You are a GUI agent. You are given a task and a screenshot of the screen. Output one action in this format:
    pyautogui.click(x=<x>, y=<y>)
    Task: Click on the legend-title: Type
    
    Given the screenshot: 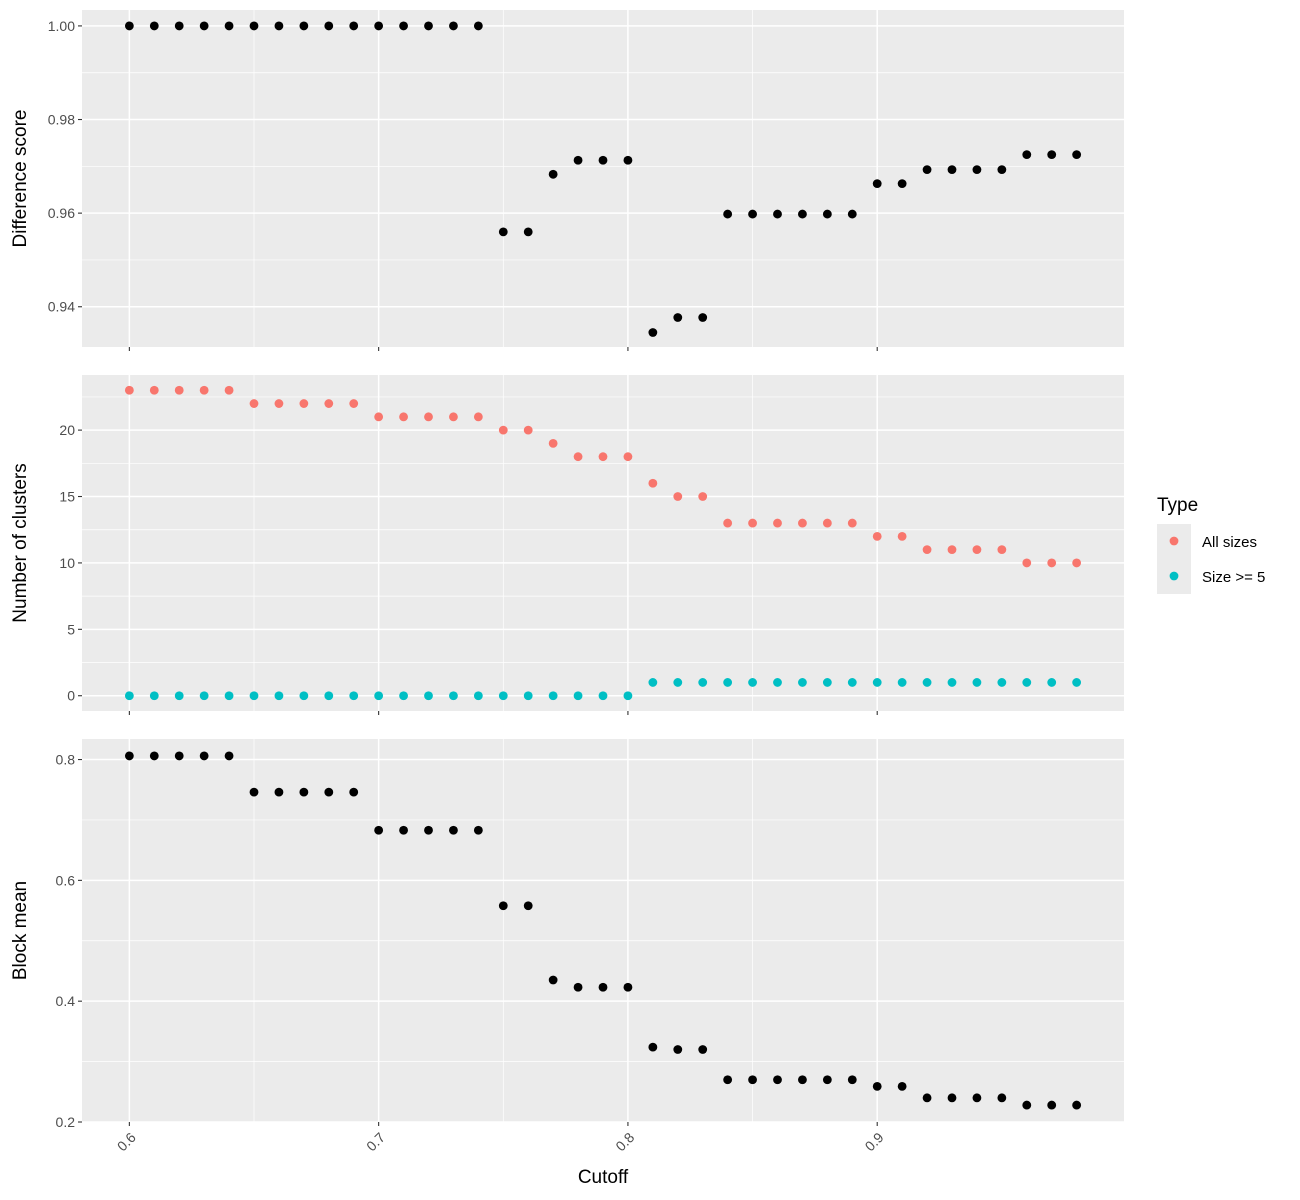 What is the action you would take?
    pyautogui.click(x=1177, y=505)
    